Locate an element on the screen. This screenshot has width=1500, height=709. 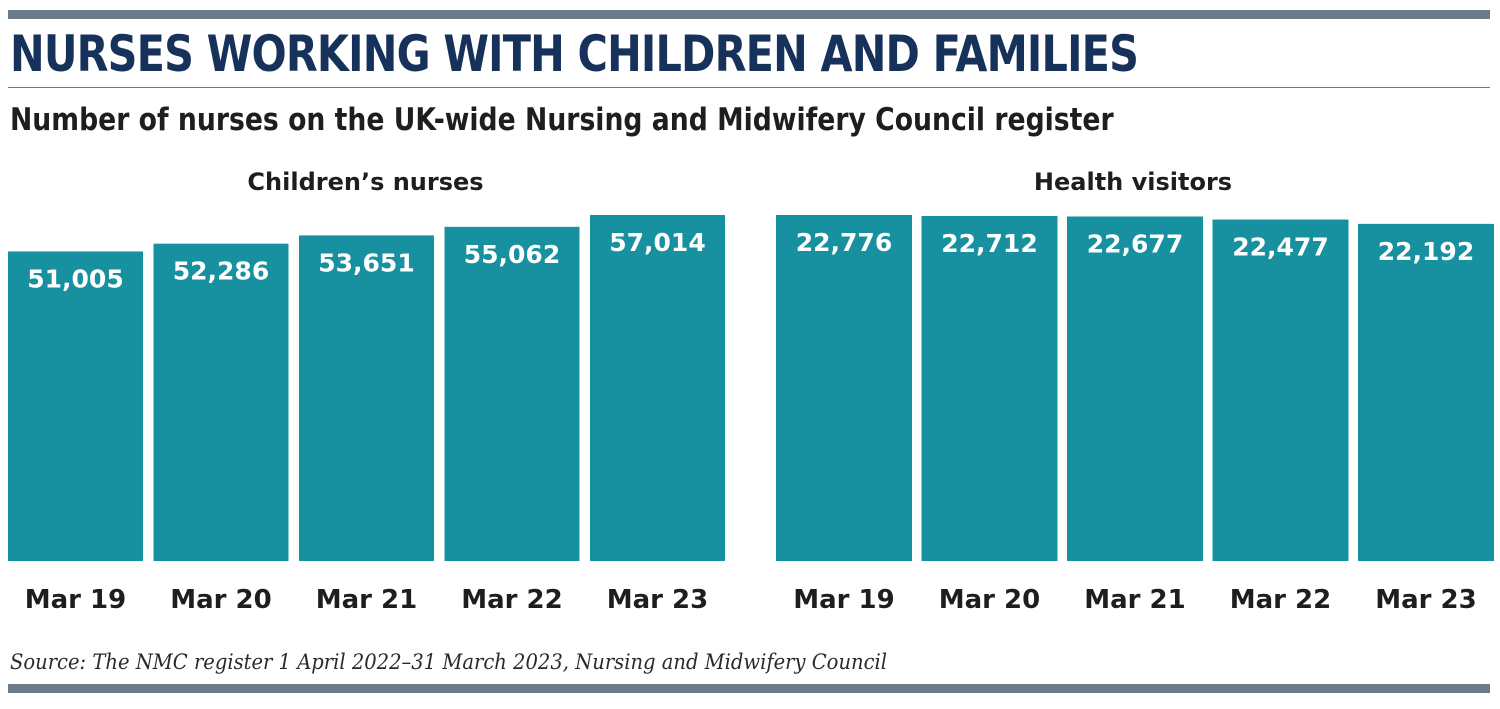
health-visitors-category-label-2: Mar 21 is located at coordinates (1134, 600).